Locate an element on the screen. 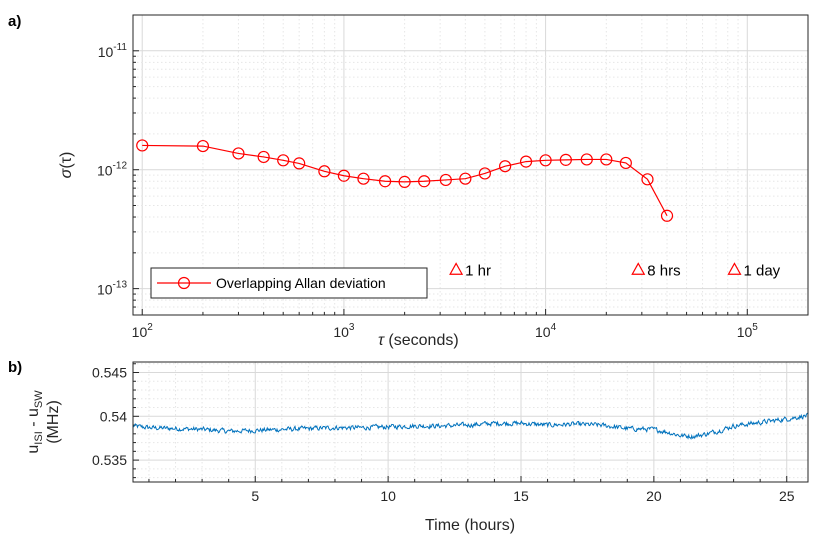 The image size is (830, 540). legend: Overlapping Allan deviation is located at coordinates (289, 283).